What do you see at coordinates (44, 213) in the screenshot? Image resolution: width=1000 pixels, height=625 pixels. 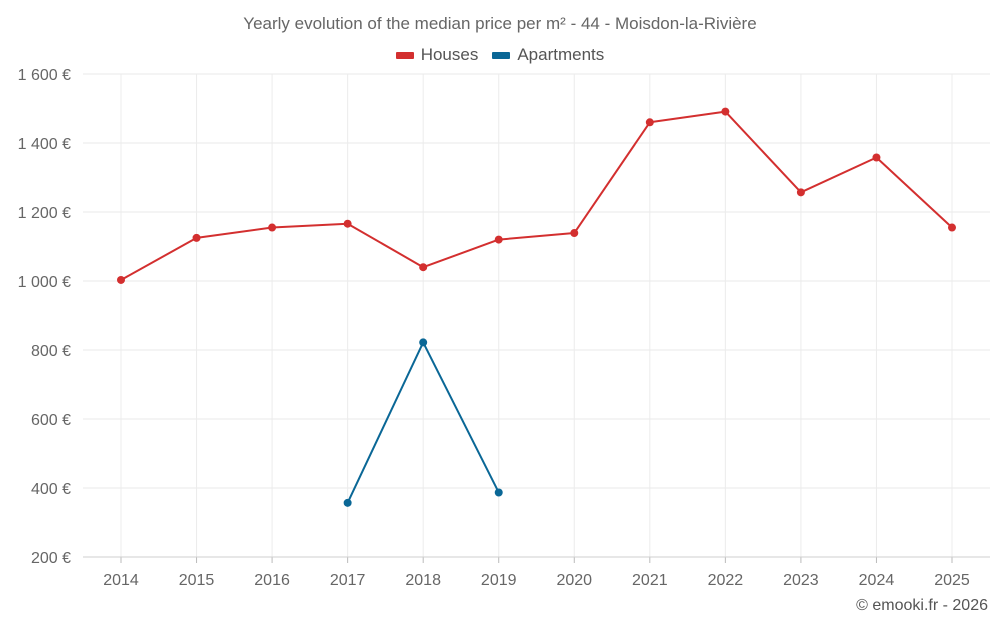 I see `y-tick-label: 1 200 €` at bounding box center [44, 213].